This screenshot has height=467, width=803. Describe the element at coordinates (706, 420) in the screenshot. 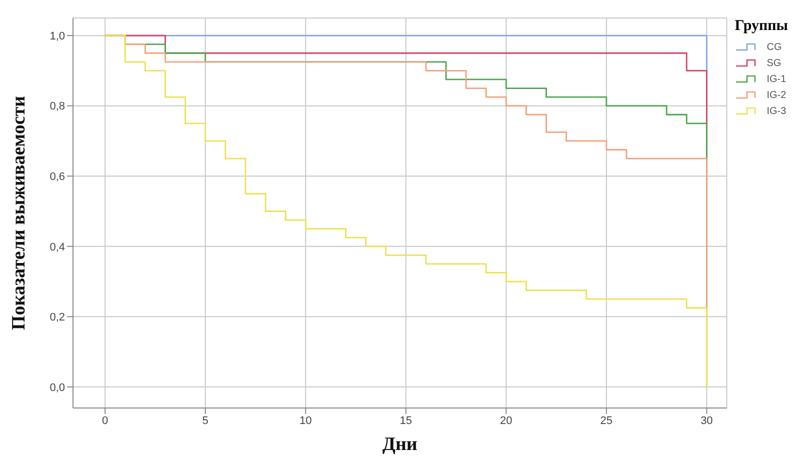

I see `x-tick-label: 30` at that location.